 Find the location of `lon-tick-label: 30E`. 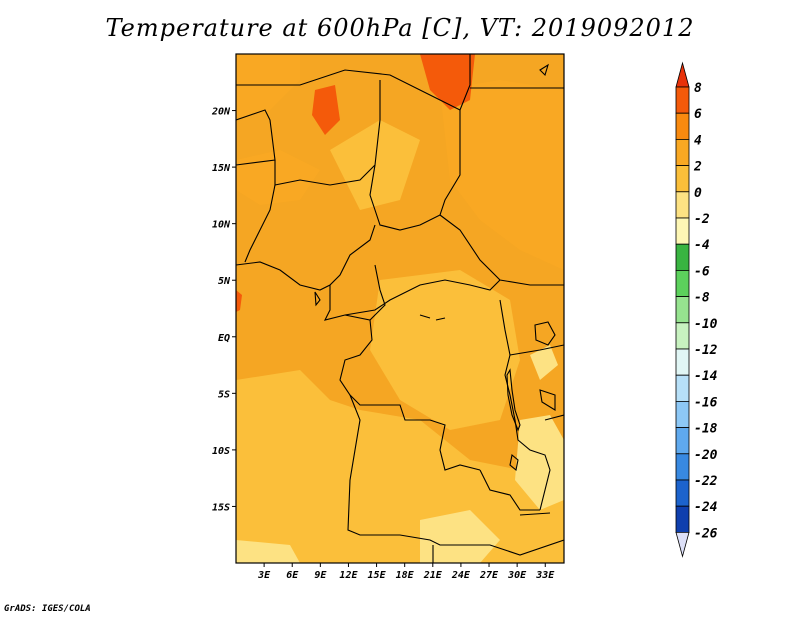

lon-tick-label: 30E is located at coordinates (517, 575).